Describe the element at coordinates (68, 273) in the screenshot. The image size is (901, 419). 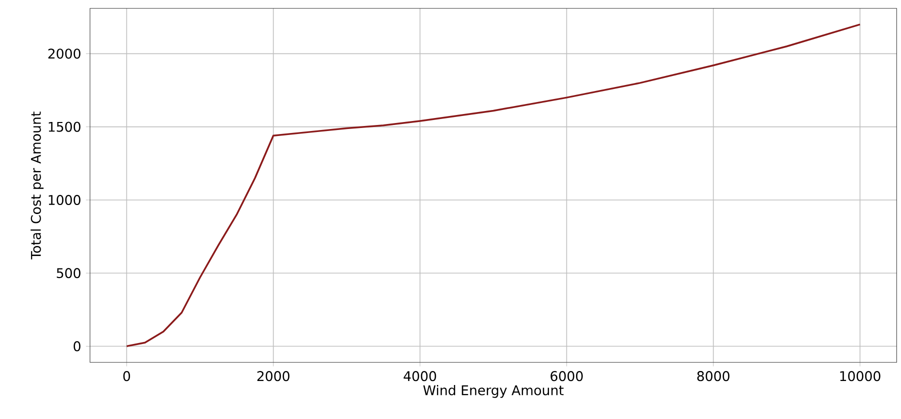
I see `y-tick-label: 500` at that location.